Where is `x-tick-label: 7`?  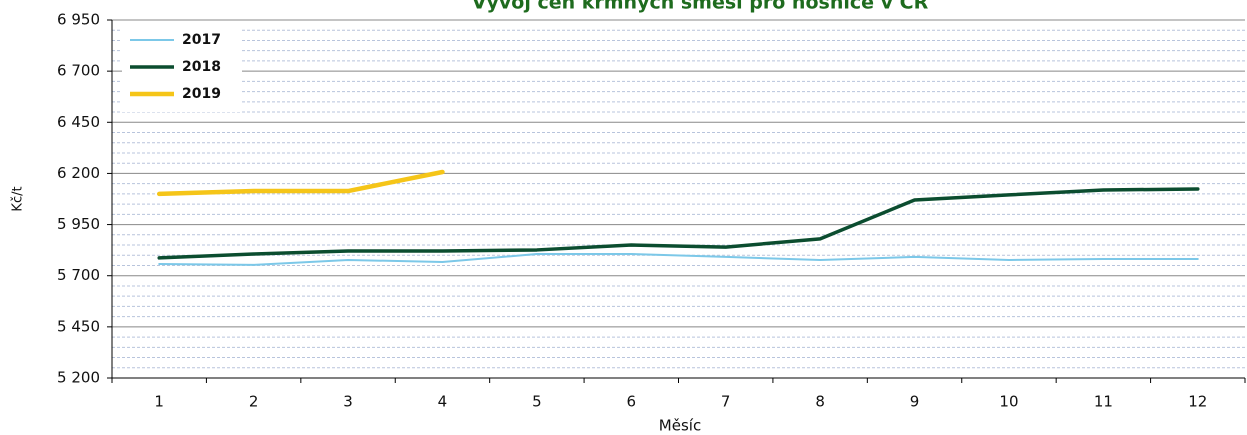 x-tick-label: 7 is located at coordinates (726, 402).